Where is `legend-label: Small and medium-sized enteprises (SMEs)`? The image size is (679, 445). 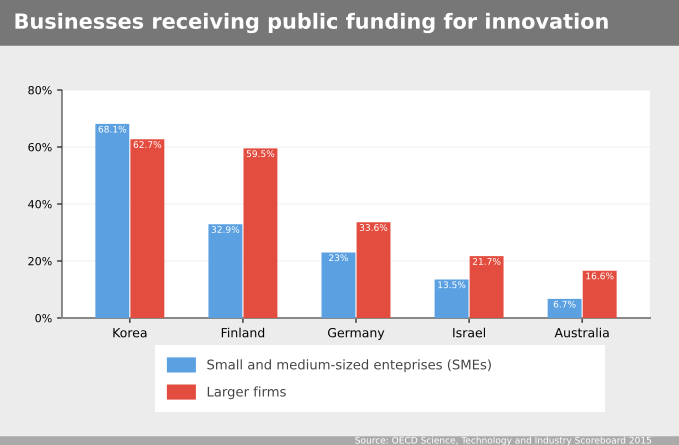 legend-label: Small and medium-sized enteprises (SMEs) is located at coordinates (349, 365).